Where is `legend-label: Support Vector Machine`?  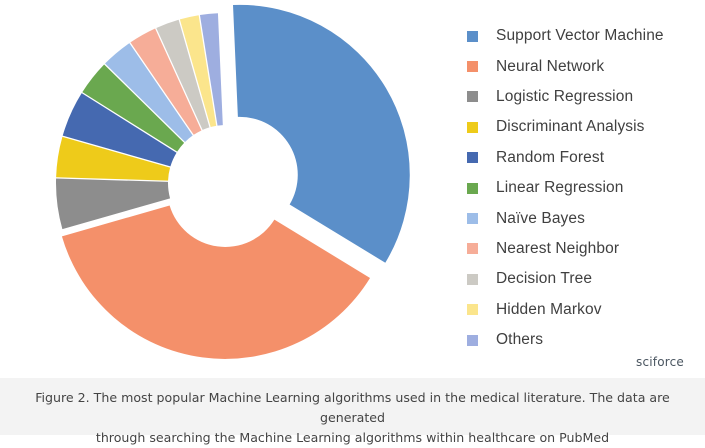
legend-label: Support Vector Machine is located at coordinates (580, 36).